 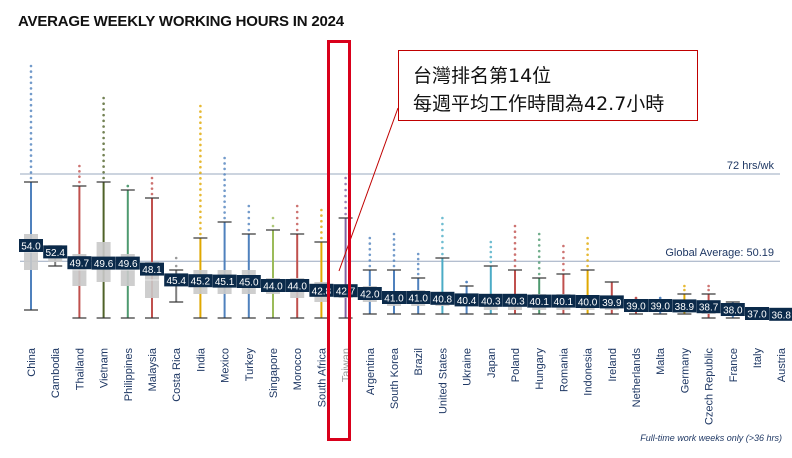 What do you see at coordinates (443, 299) in the screenshot?
I see `mean-label-text: 40.8` at bounding box center [443, 299].